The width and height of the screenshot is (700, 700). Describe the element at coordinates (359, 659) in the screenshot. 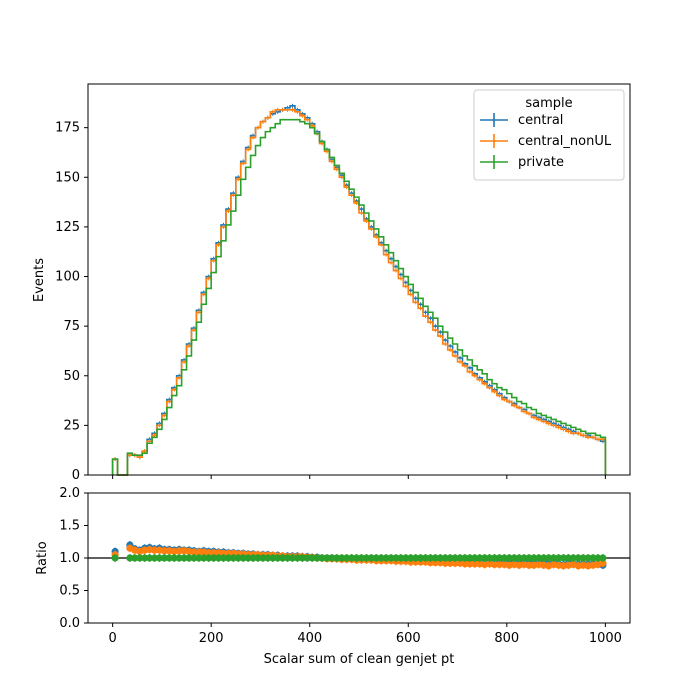

I see `x-axis-label: Scalar sum of clean genjet pt` at that location.